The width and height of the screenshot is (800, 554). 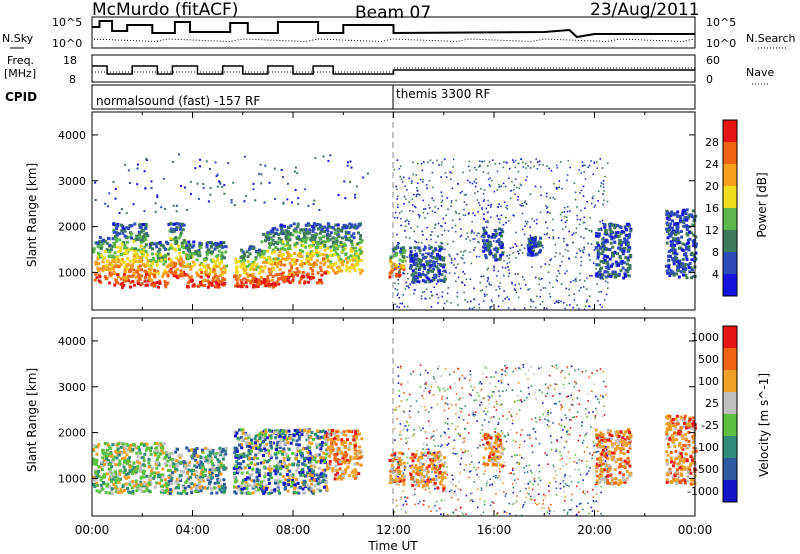 What do you see at coordinates (72, 79) in the screenshot?
I see `freq-tick-bottom: 8` at bounding box center [72, 79].